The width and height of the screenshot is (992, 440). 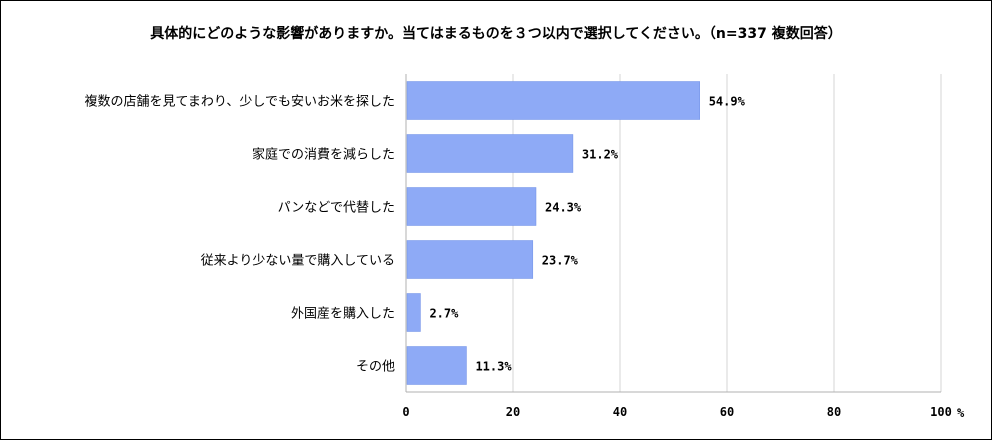 I want to click on category-label: 家庭での消費を減らした, so click(x=323, y=155).